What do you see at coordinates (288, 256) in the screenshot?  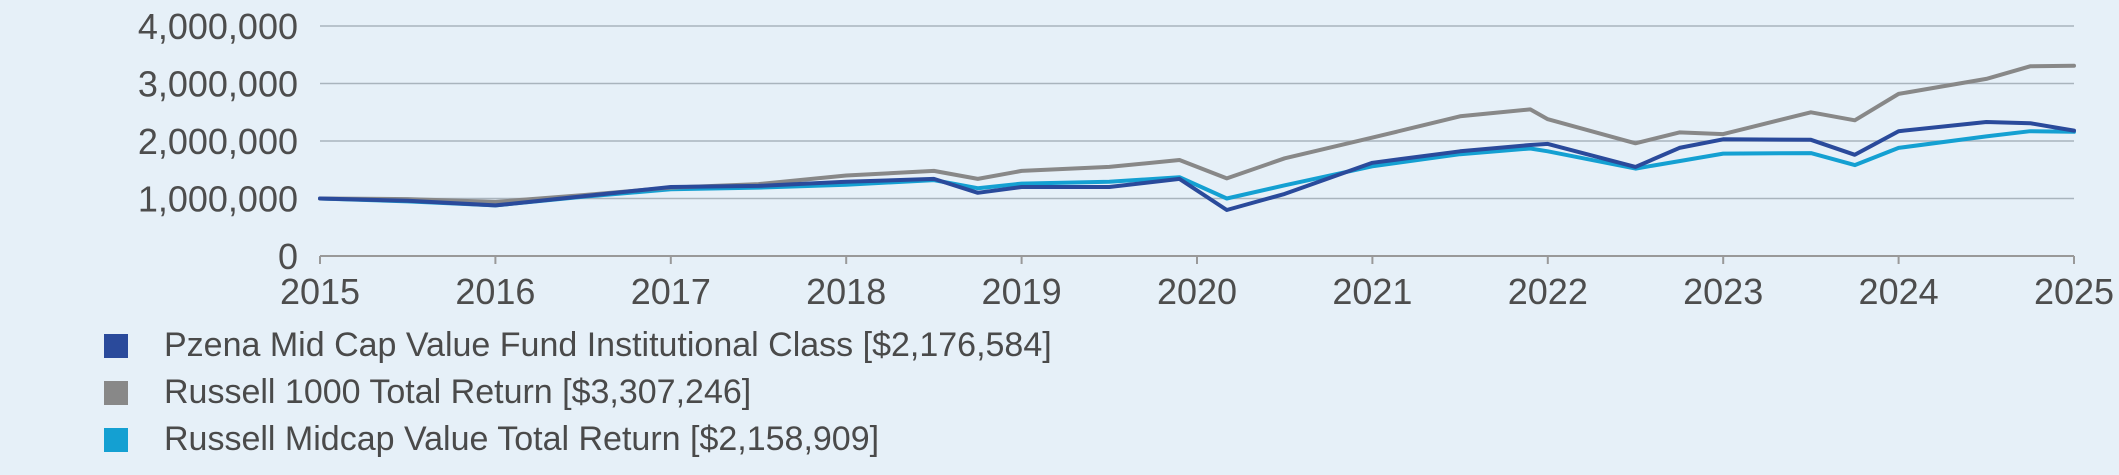 I see `y-tick-label: 0` at bounding box center [288, 256].